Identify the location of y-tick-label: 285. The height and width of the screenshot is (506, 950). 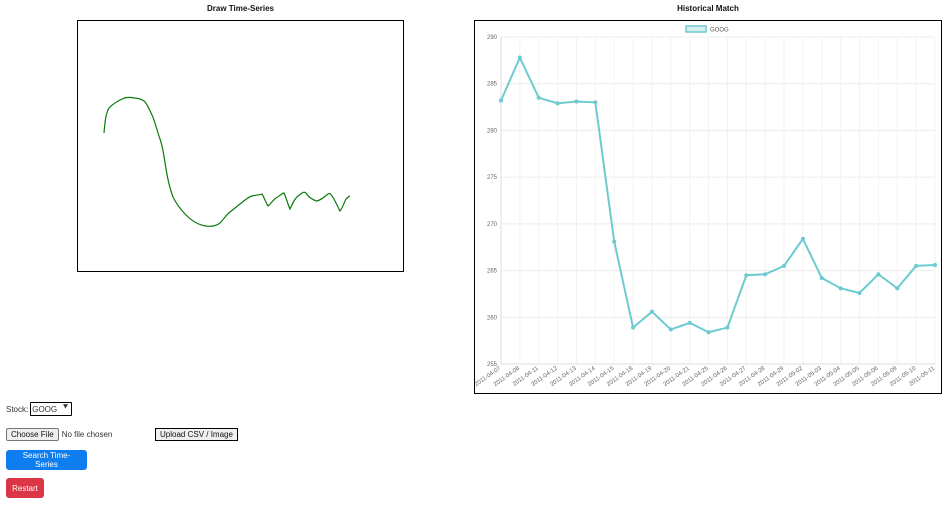
(492, 85).